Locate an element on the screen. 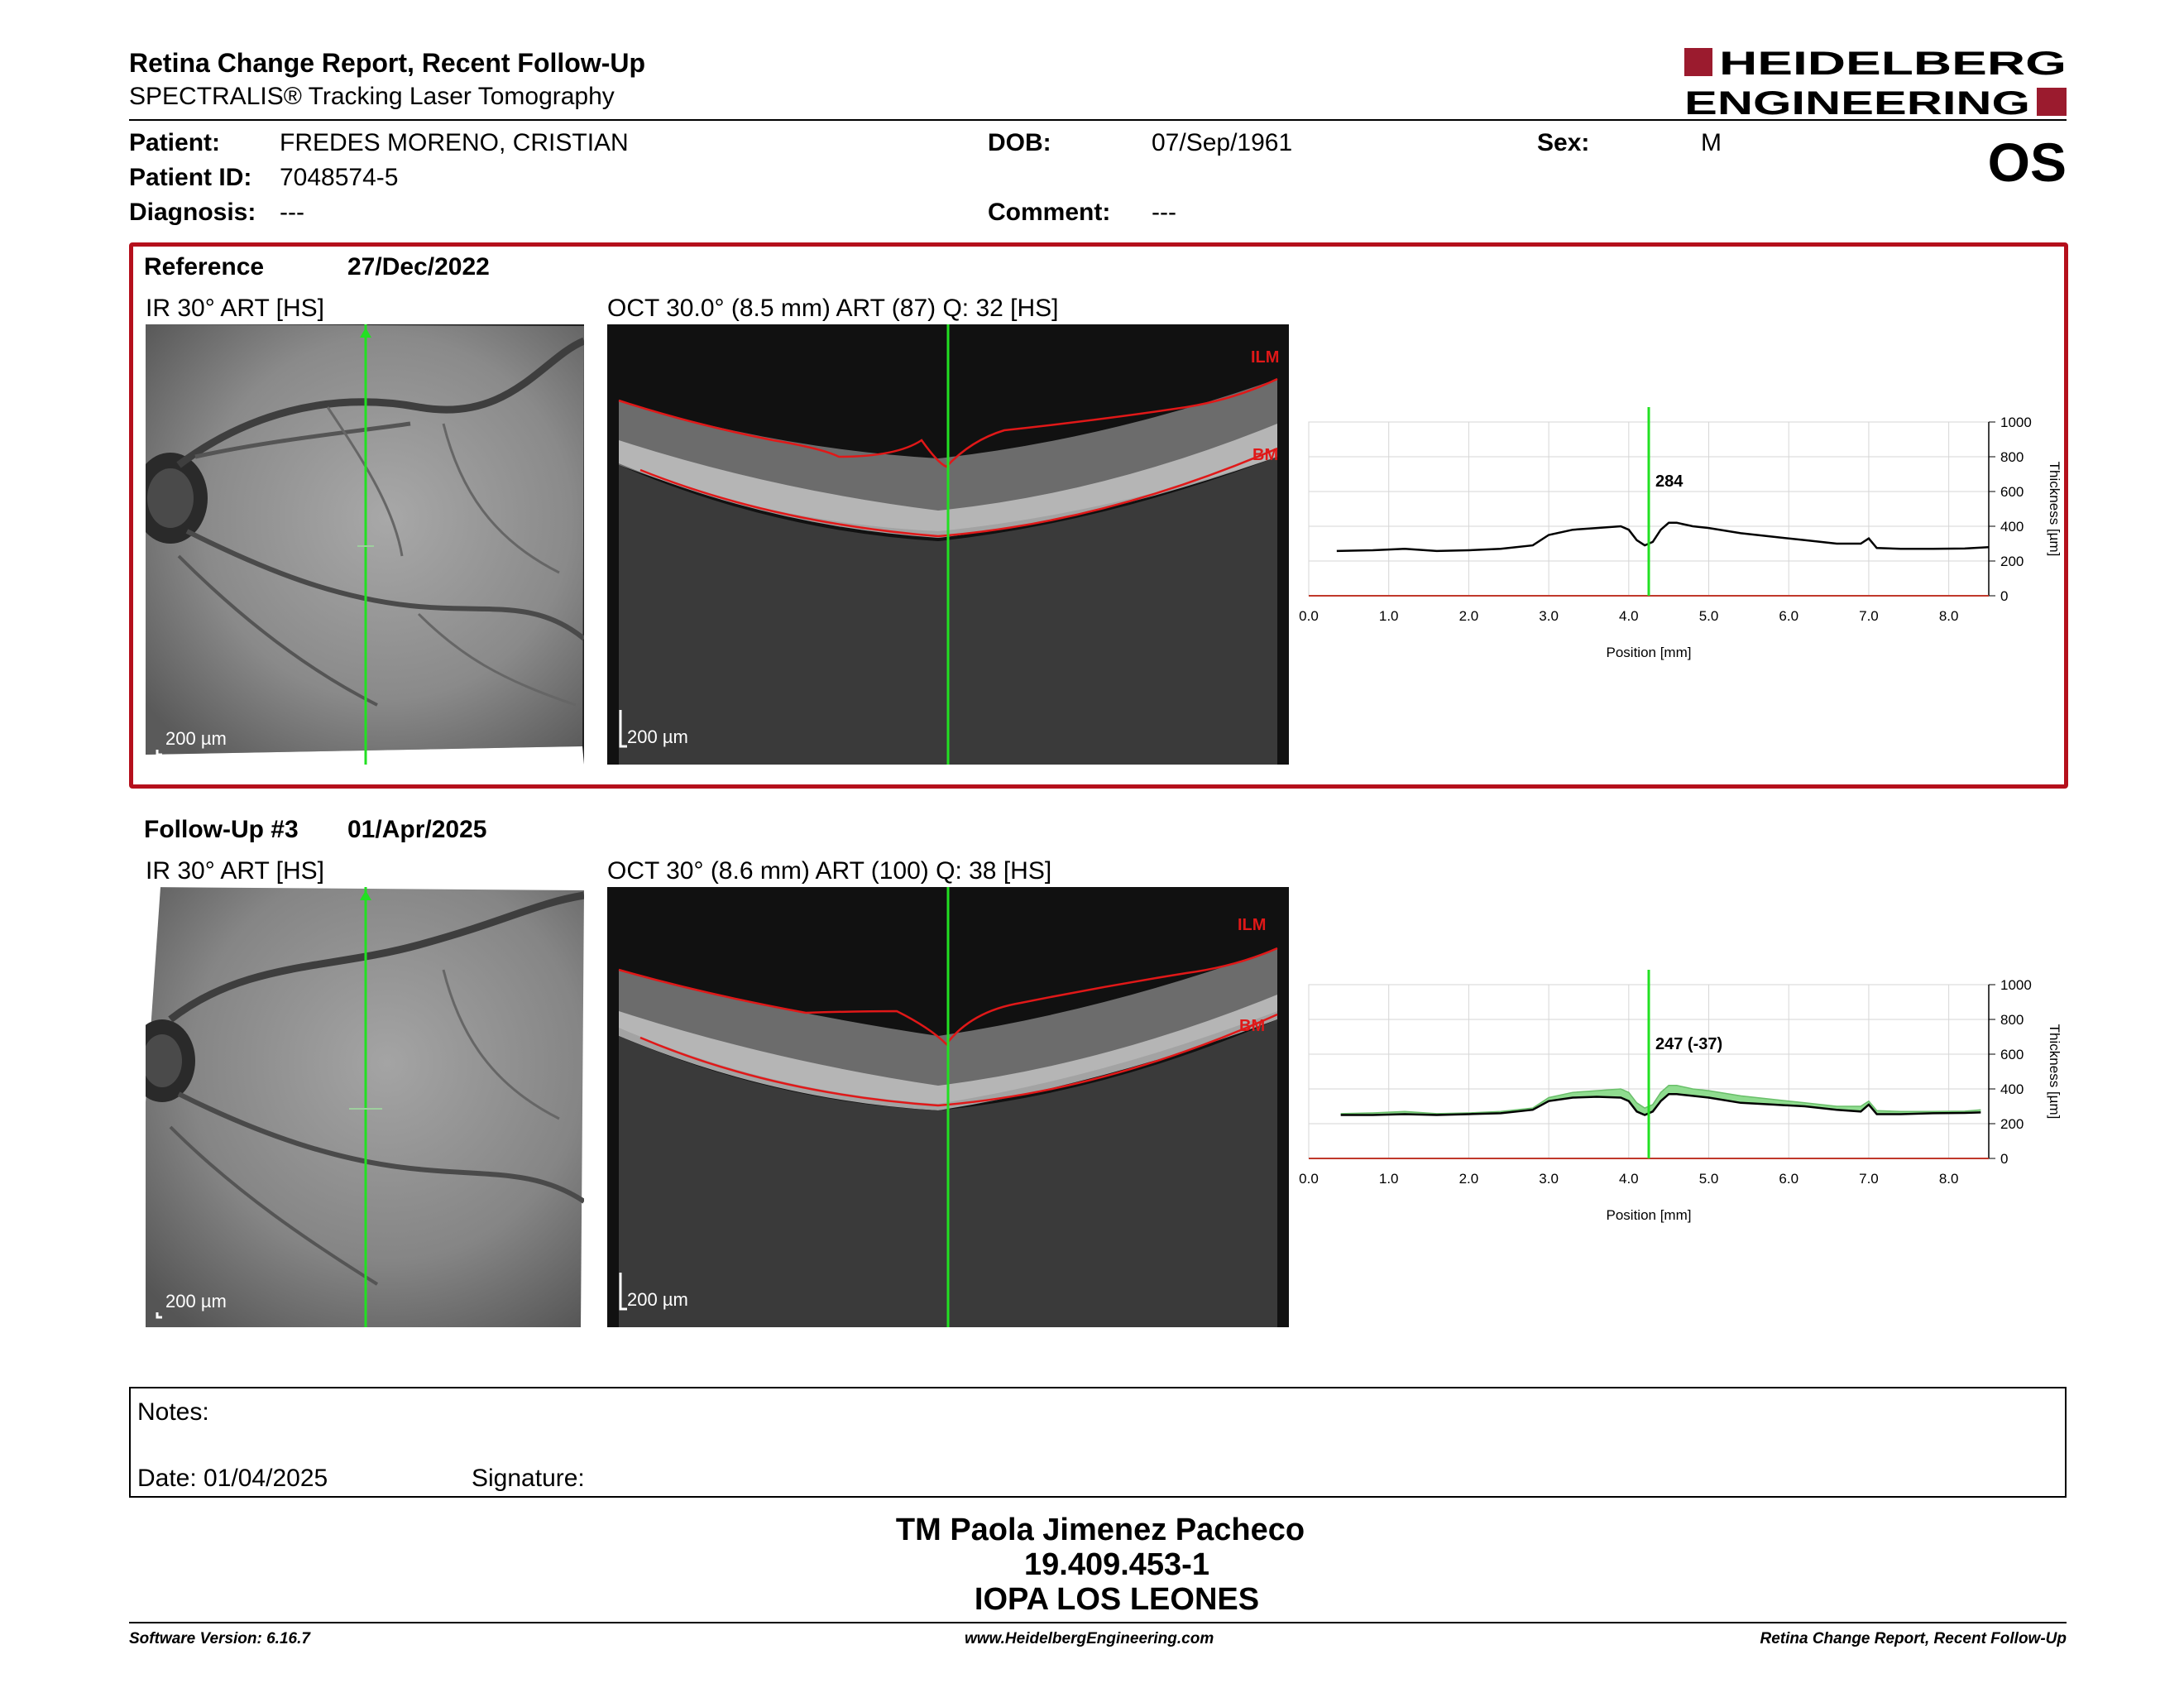 Image resolution: width=2184 pixels, height=1688 pixels. ref-ytick-label: 0 is located at coordinates (2004, 596).